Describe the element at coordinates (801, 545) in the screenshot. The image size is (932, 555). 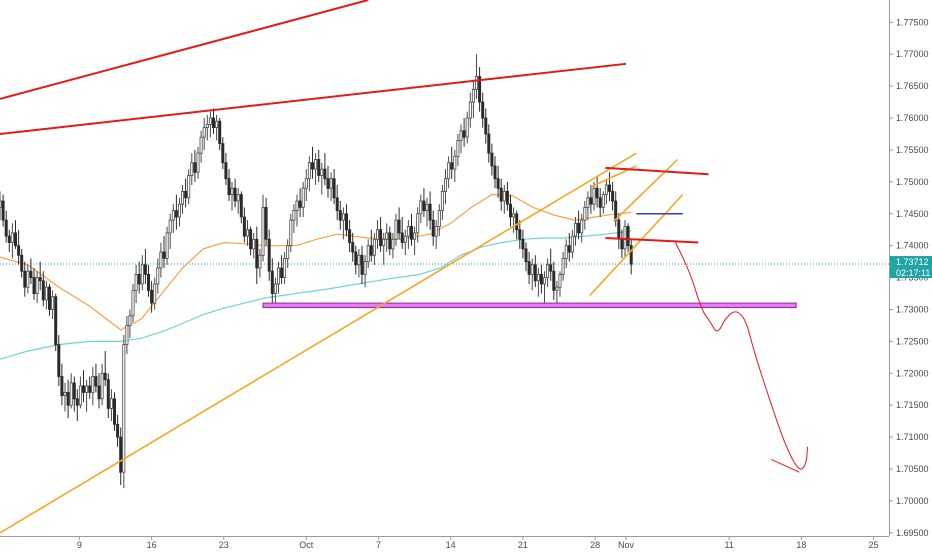
I see `time-tick-label: 18` at that location.